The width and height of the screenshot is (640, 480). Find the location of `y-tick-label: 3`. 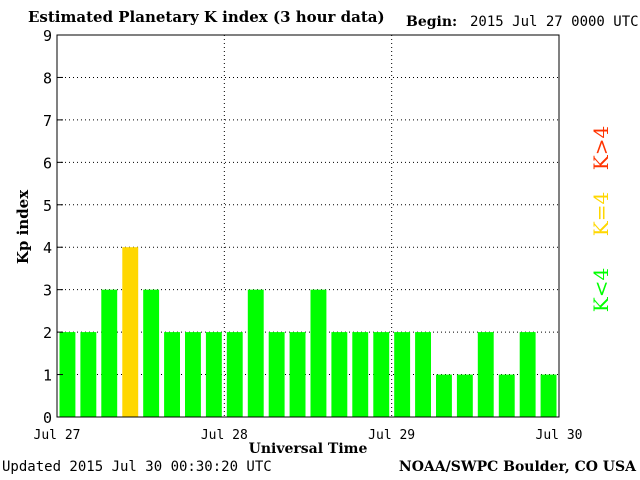

y-tick-label: 3 is located at coordinates (47, 291).